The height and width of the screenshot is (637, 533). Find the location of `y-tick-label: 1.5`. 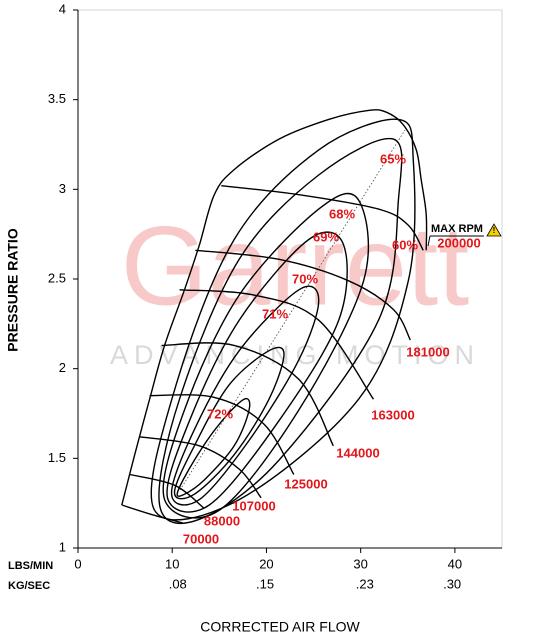

y-tick-label: 1.5 is located at coordinates (57, 457).